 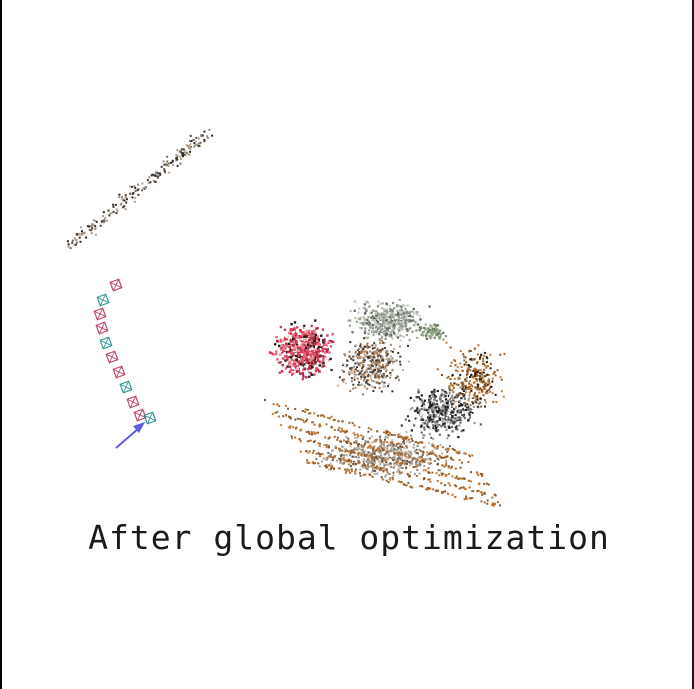 What do you see at coordinates (125, 351) in the screenshot?
I see `camera-trajectory` at bounding box center [125, 351].